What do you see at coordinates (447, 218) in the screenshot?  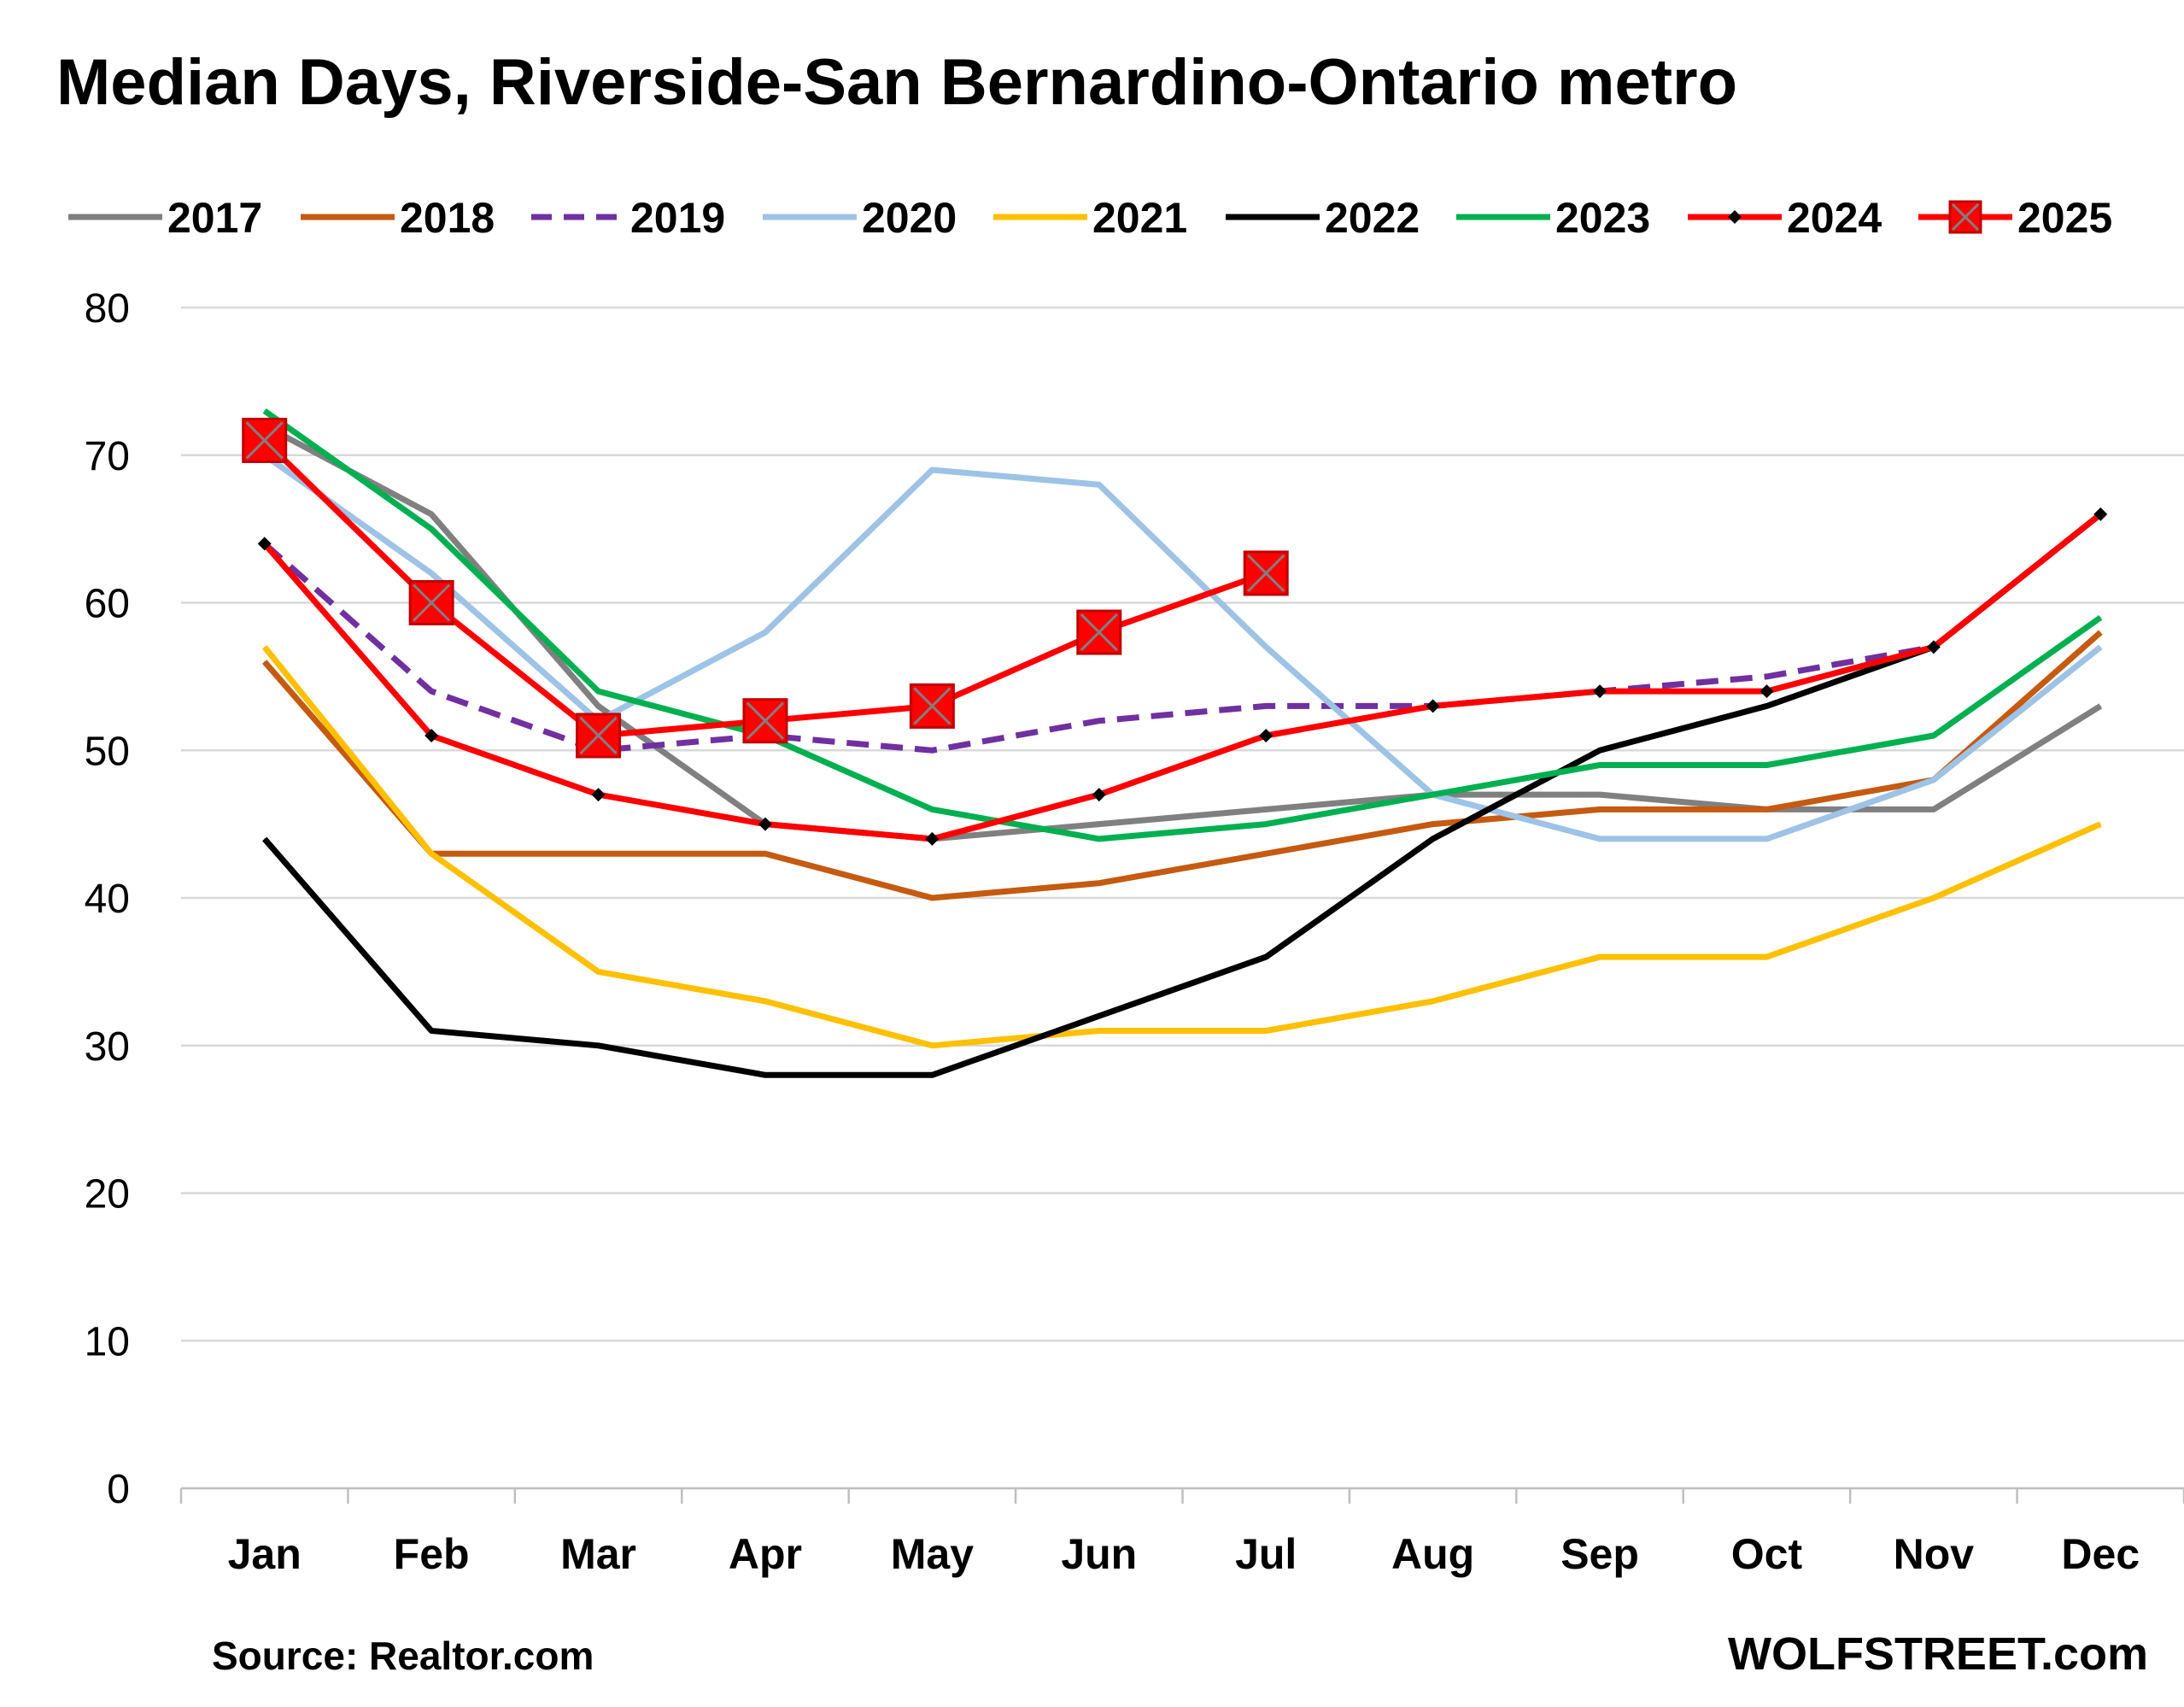 I see `legend-label: 2018` at bounding box center [447, 218].